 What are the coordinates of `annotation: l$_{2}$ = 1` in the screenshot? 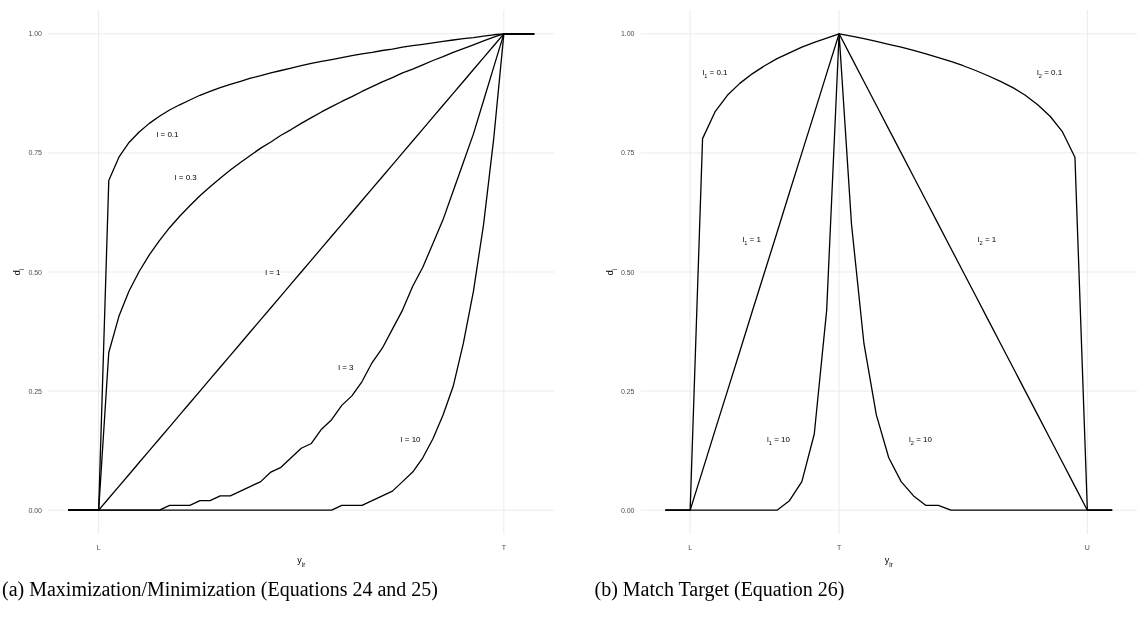 It's located at (987, 240).